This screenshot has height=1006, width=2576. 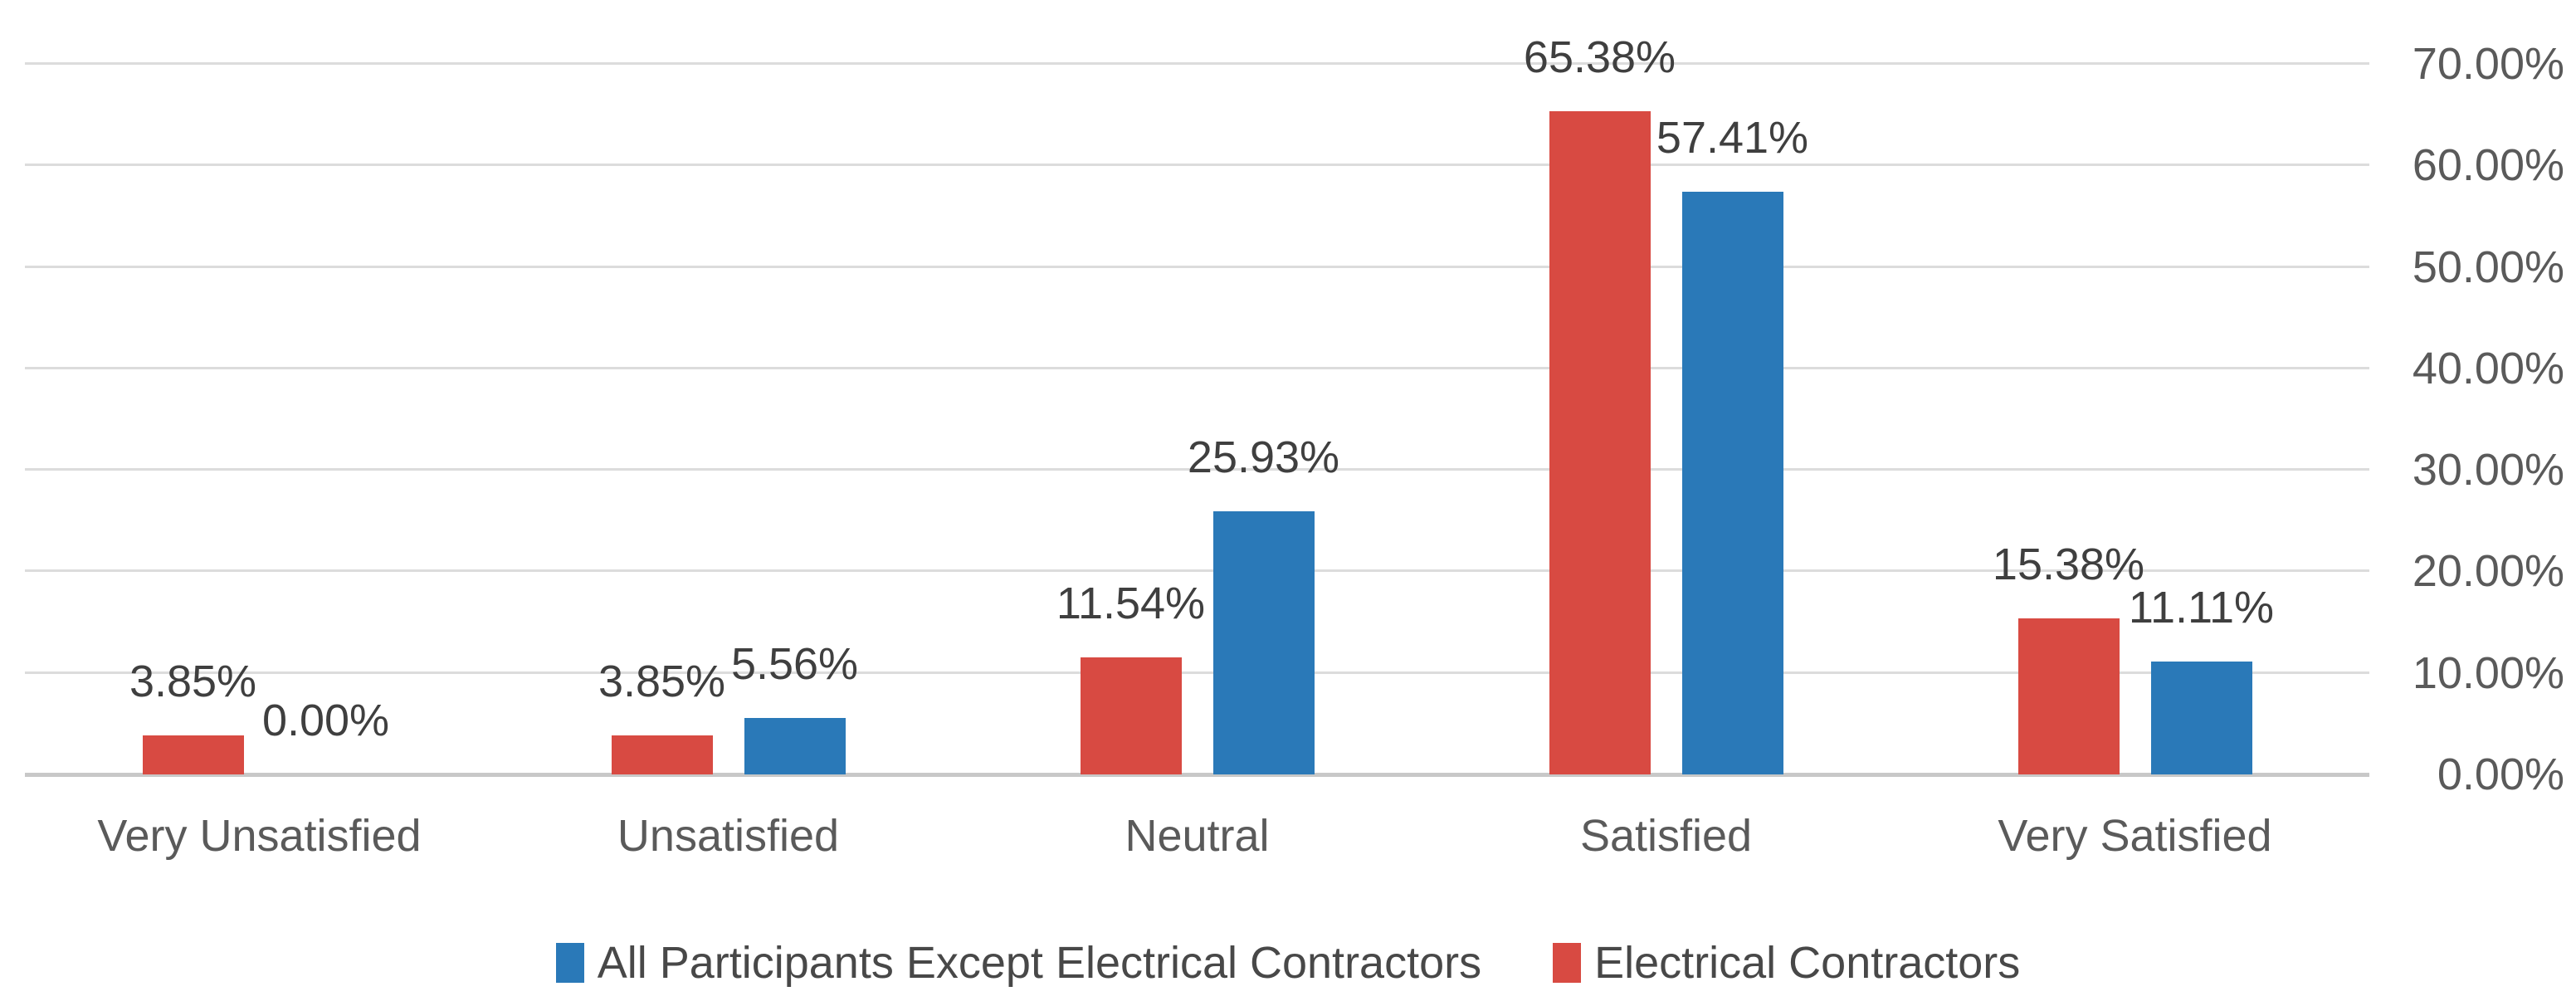 I want to click on bar-electrical-contractors-neutral, so click(x=1131, y=716).